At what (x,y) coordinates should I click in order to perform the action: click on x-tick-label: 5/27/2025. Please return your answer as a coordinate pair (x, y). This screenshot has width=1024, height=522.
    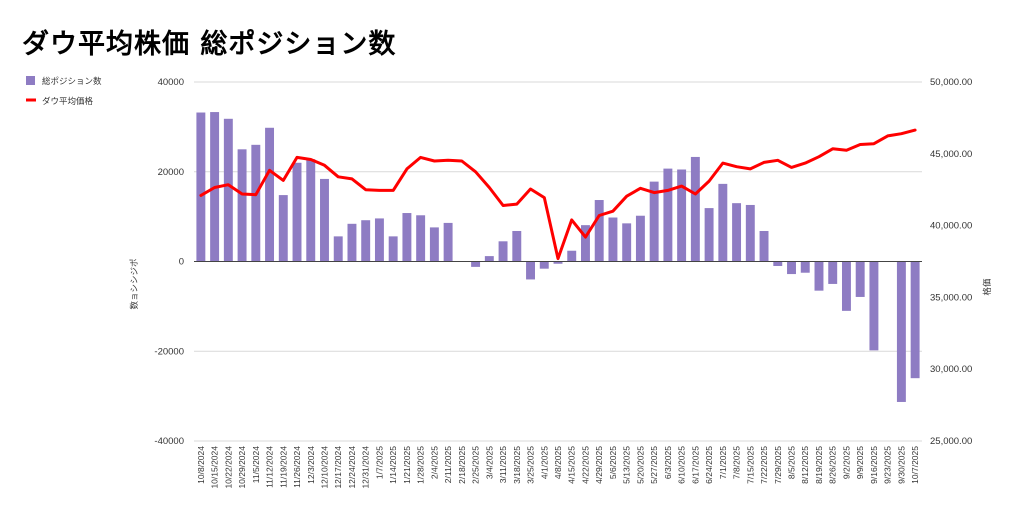
    Looking at the image, I should click on (654, 465).